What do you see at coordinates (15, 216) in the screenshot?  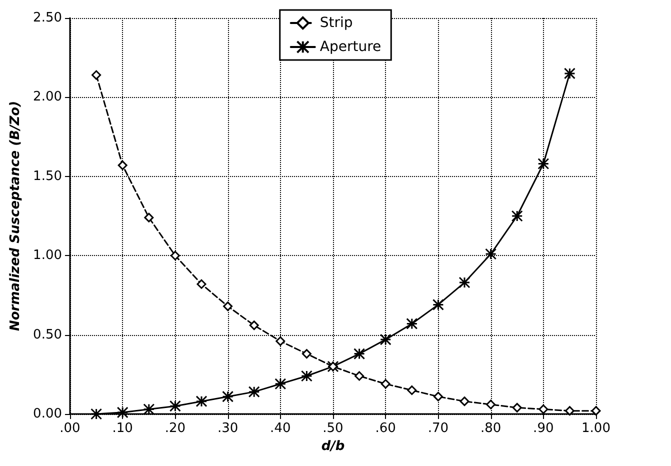 I see `y-axis-title: Normalized Susceptance (B/Zo)` at bounding box center [15, 216].